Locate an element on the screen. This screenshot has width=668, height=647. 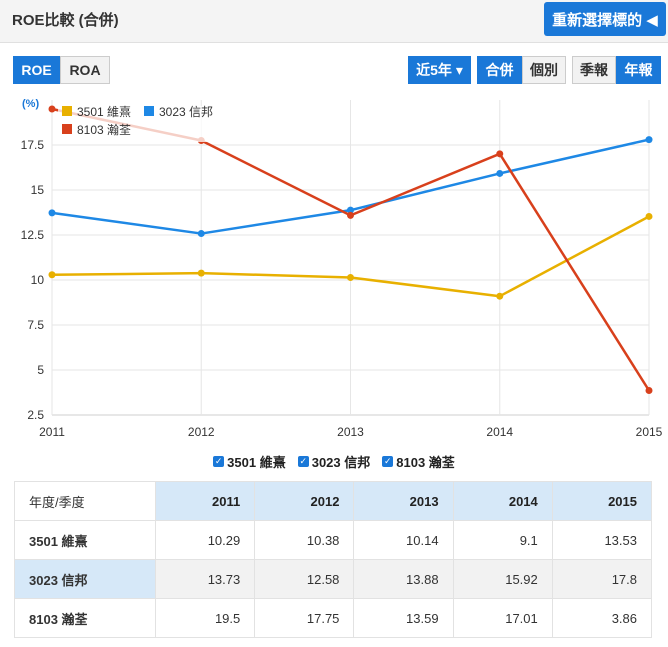
y-tick-labels: 2.5 5 7.5 10 12.5 15 17.5 is located at coordinates (33, 280).